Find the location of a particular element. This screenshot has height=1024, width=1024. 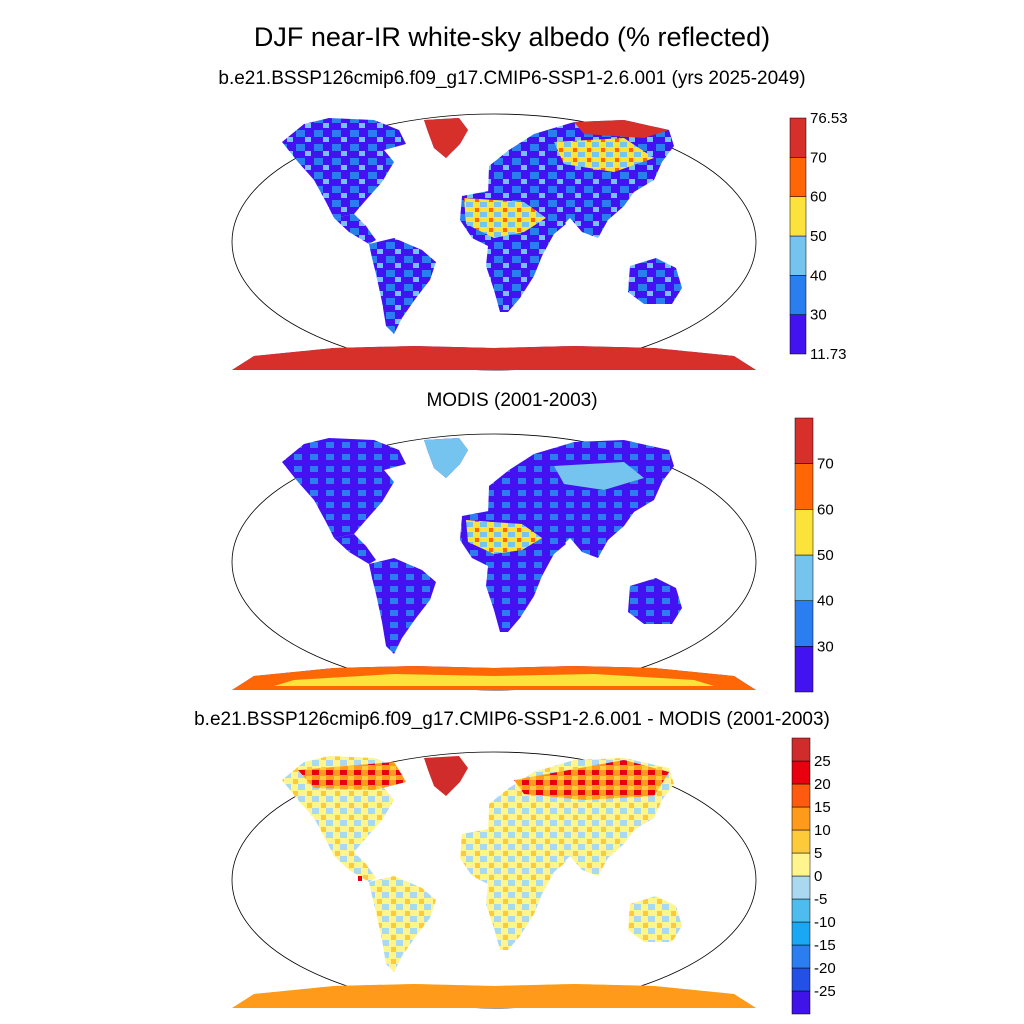

north-america-north is located at coordinates (352, 776).